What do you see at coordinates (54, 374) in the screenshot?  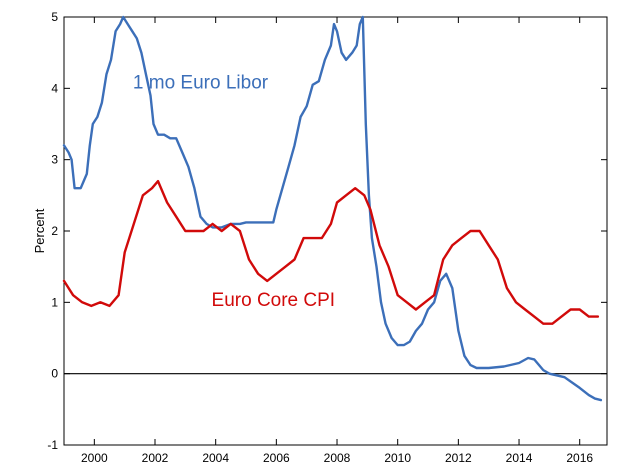 I see `y-tick-label: 0` at bounding box center [54, 374].